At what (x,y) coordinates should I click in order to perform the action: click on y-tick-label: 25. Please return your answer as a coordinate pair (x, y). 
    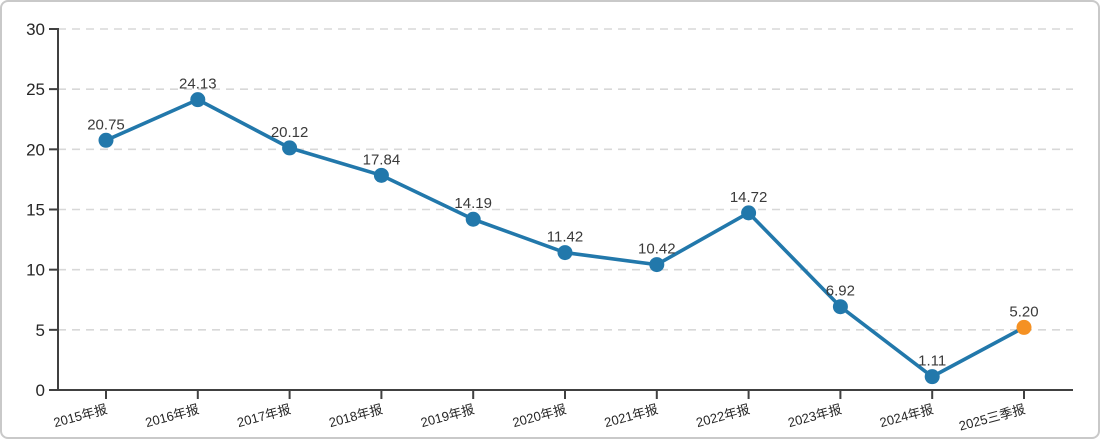
    Looking at the image, I should click on (35, 89).